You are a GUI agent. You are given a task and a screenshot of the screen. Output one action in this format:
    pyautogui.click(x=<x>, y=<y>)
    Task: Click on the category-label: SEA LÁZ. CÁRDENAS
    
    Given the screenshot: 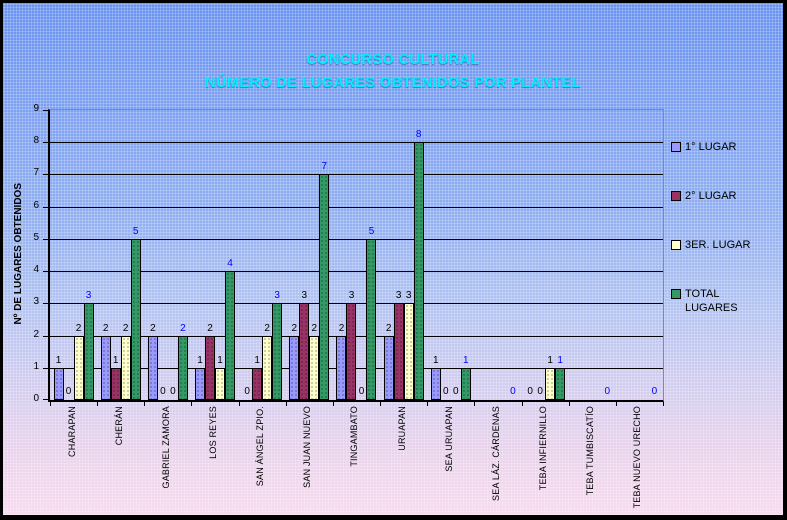 What is the action you would take?
    pyautogui.click(x=495, y=453)
    